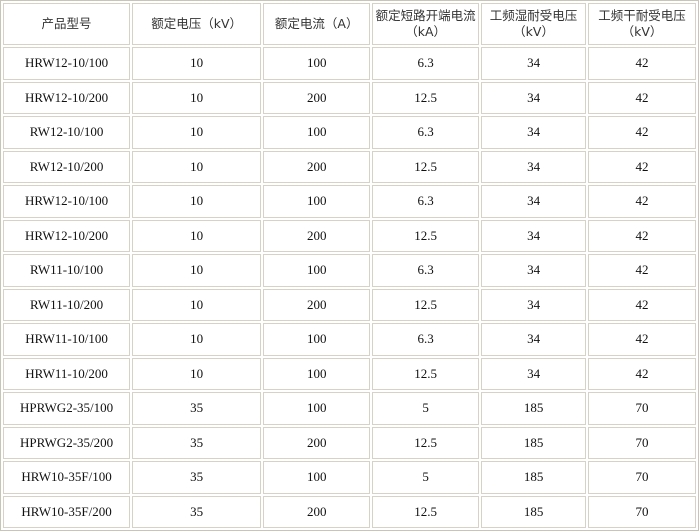  I want to click on table-row: HRW11-10/200 10 100 12.5 34 42, so click(349, 373).